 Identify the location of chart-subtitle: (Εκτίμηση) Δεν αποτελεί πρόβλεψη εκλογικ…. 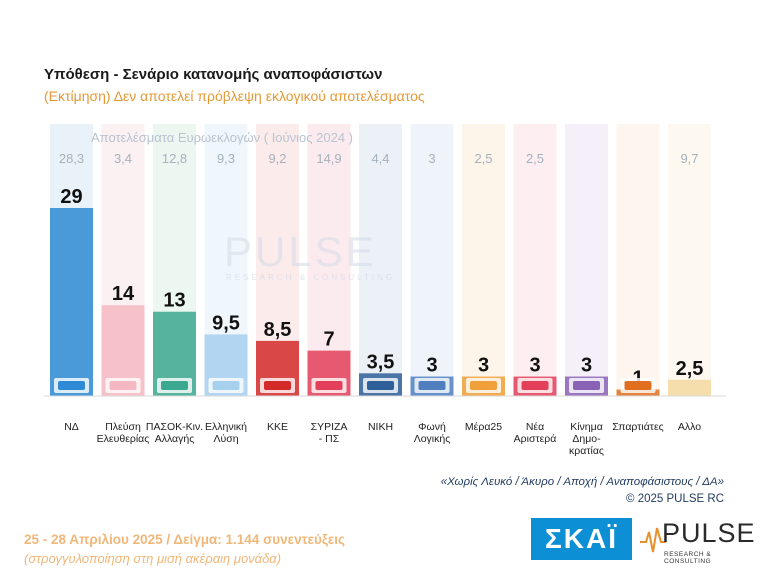
(234, 96).